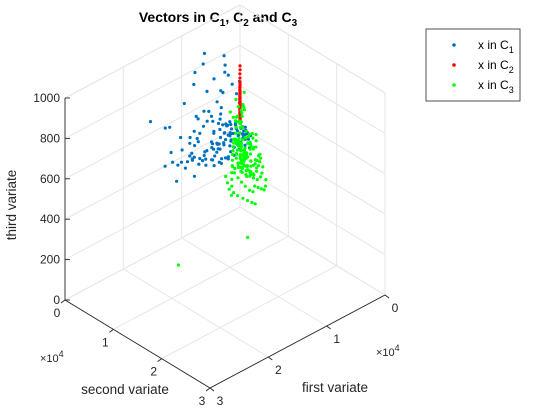 This screenshot has width=560, height=420. I want to click on z-tick-label: 0, so click(56, 300).